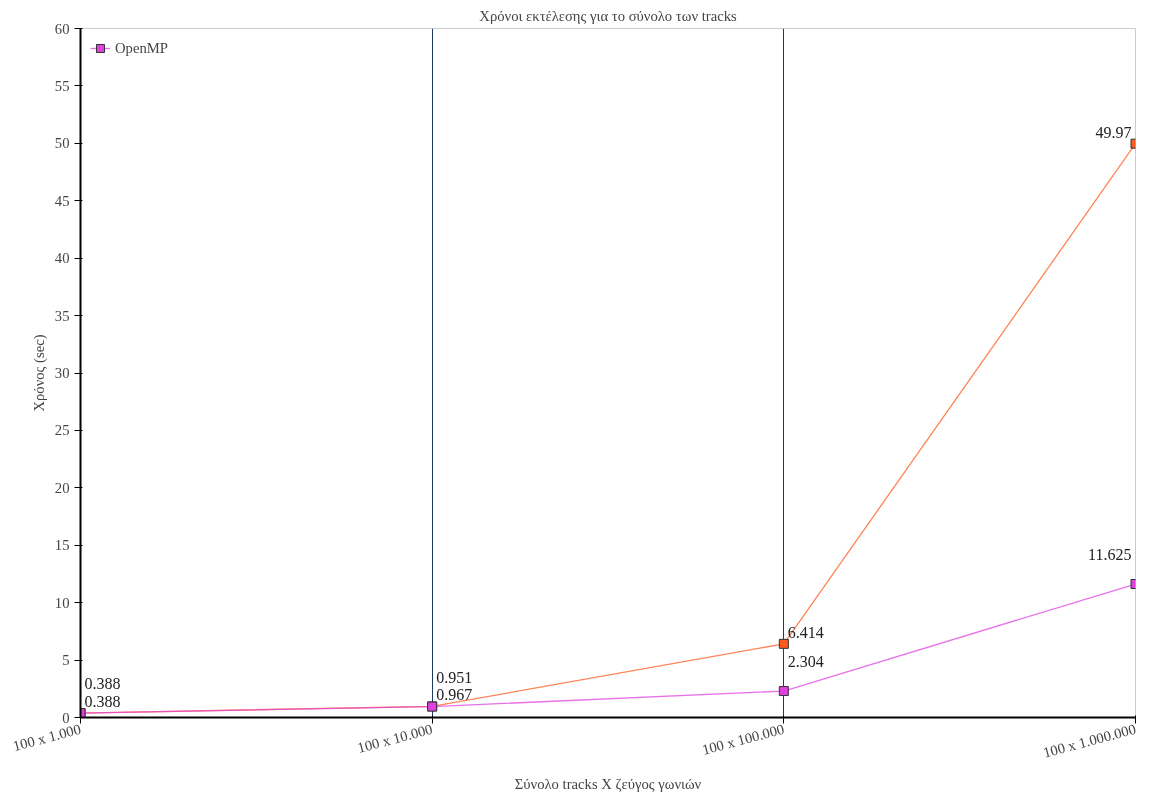  Describe the element at coordinates (62, 602) in the screenshot. I see `y-tick-label: 10` at that location.